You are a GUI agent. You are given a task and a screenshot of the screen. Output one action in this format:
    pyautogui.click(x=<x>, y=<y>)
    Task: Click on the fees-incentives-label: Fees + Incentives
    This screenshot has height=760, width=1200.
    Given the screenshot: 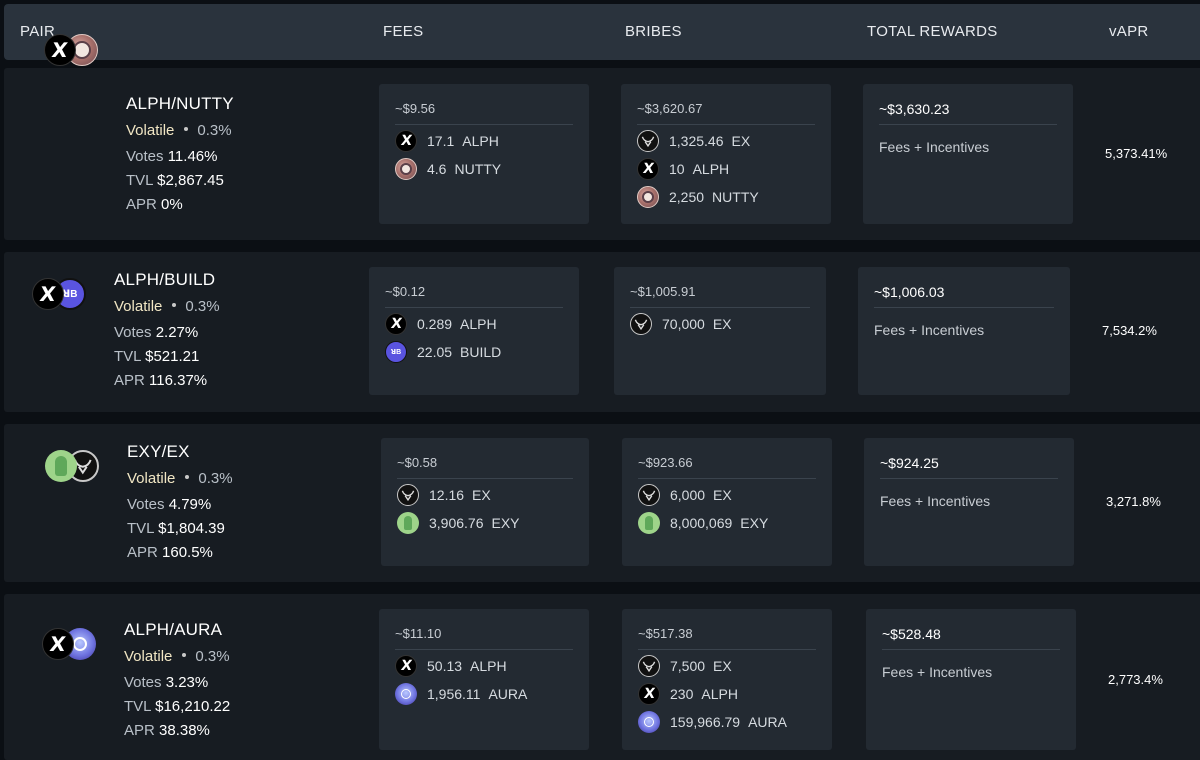 What is the action you would take?
    pyautogui.click(x=929, y=330)
    